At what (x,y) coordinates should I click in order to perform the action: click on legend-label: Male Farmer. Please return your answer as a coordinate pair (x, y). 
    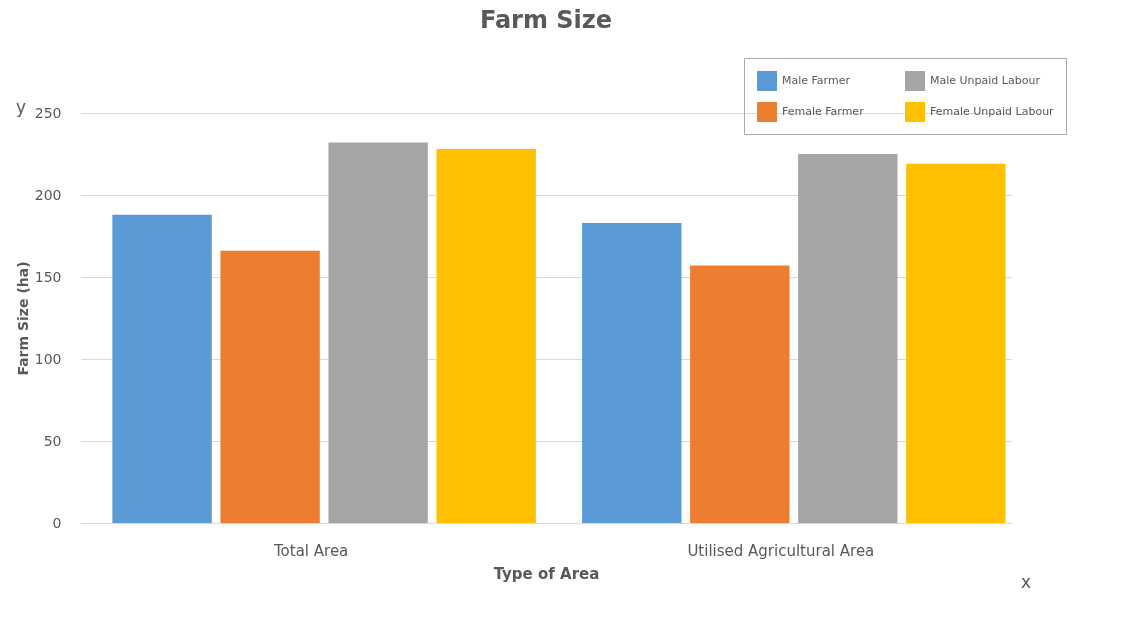
    Looking at the image, I should click on (816, 80).